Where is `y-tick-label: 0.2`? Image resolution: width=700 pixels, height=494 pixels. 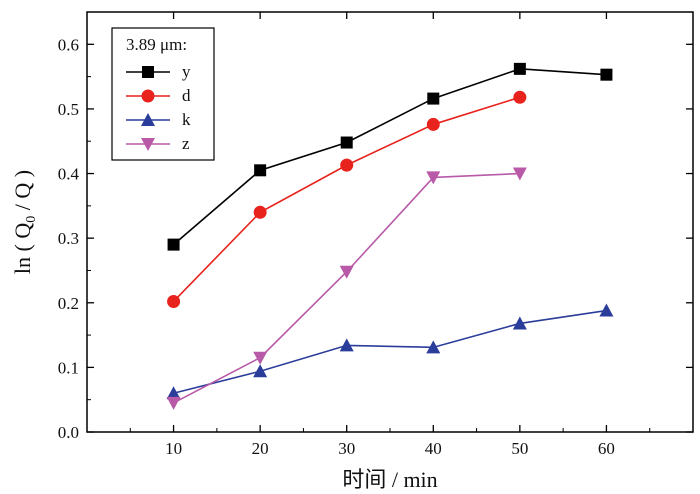
y-tick-label: 0.2 is located at coordinates (68, 303).